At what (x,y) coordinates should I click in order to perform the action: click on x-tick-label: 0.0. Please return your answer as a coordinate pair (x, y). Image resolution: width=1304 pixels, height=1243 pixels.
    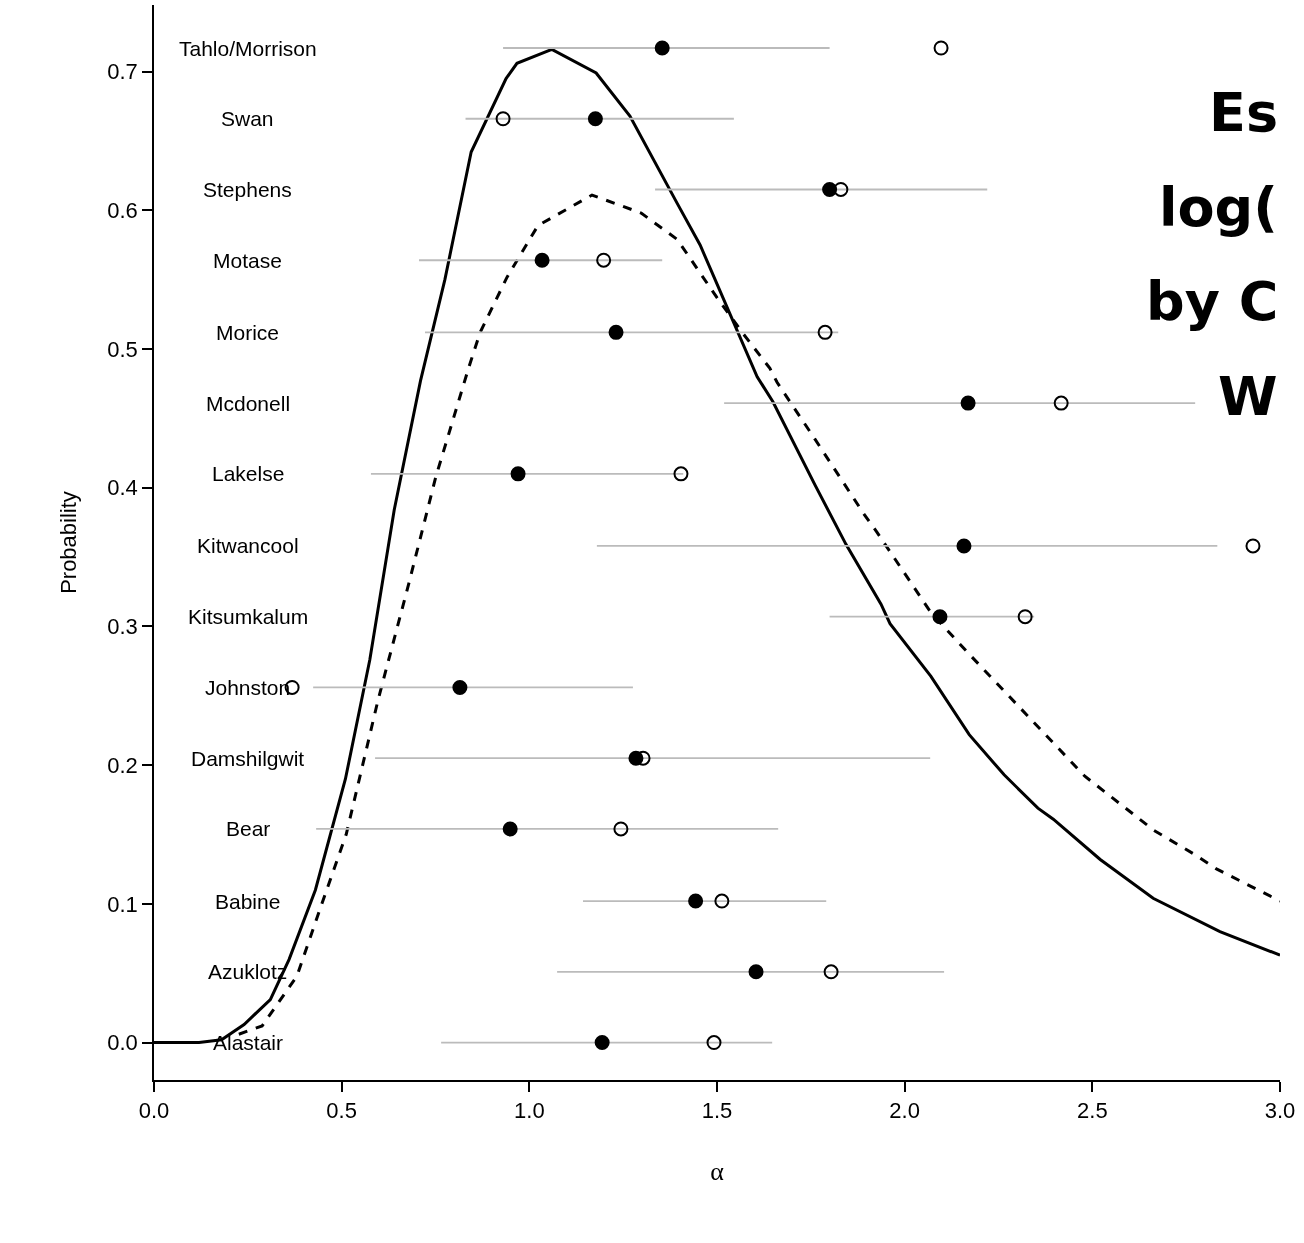
    Looking at the image, I should click on (154, 1111).